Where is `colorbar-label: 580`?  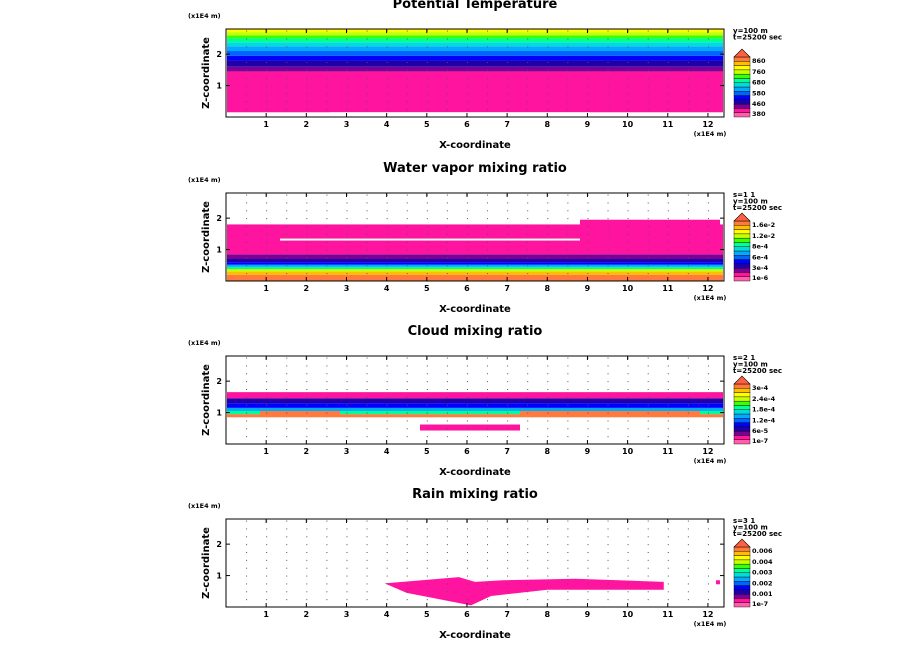
colorbar-label: 580 is located at coordinates (759, 93).